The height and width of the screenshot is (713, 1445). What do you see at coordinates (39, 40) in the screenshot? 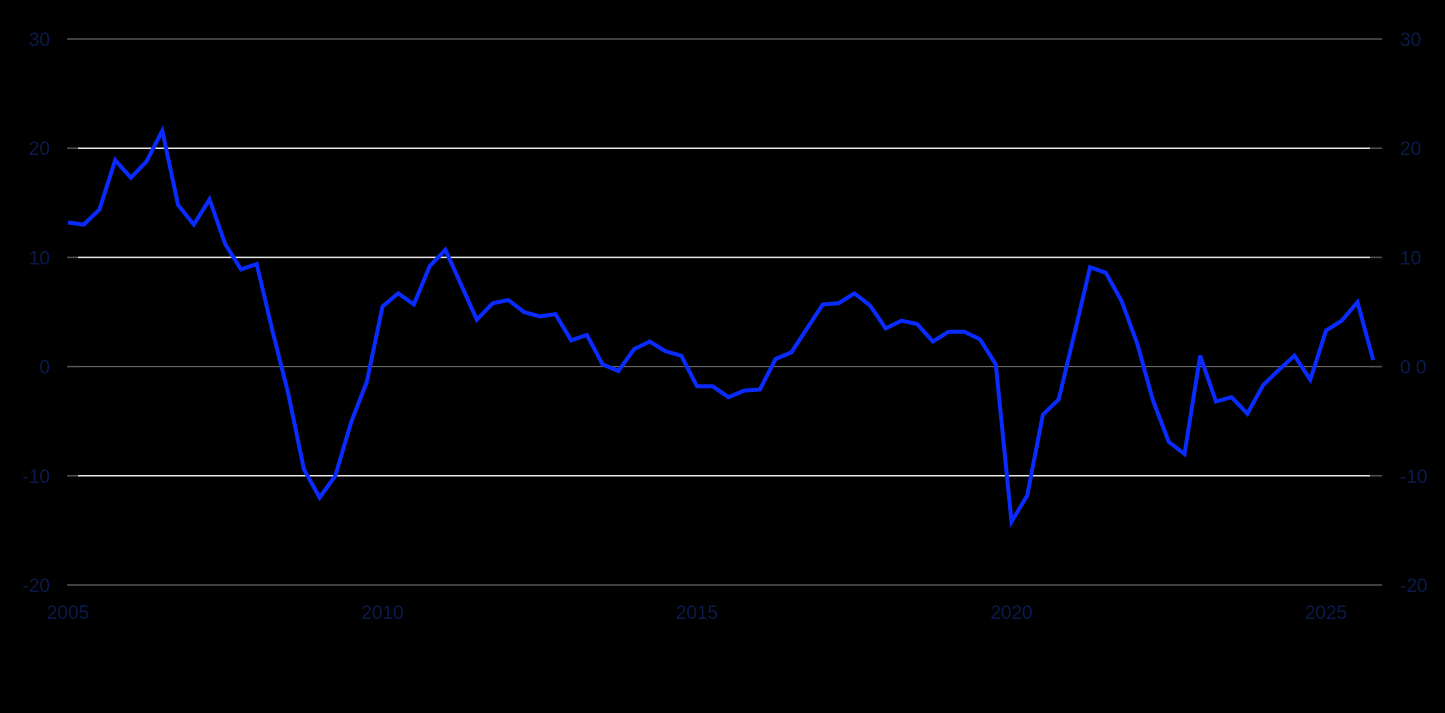
I see `y-tick-label-left: 30` at bounding box center [39, 40].